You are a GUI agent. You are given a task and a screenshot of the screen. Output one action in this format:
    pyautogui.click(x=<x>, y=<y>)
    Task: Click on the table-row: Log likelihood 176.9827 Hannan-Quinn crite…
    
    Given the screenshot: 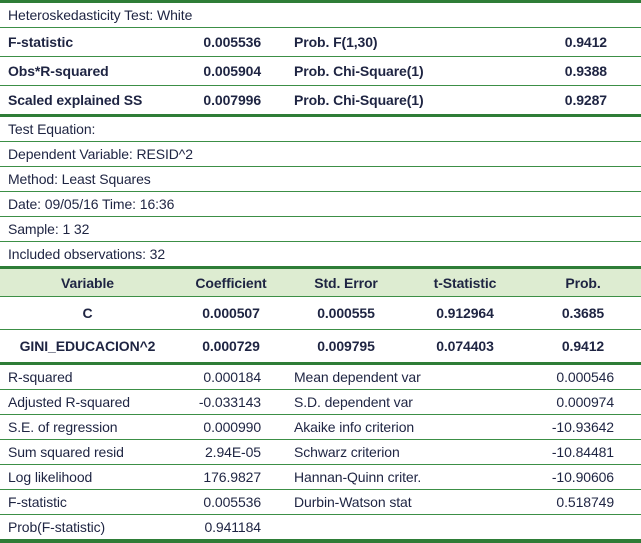 What is the action you would take?
    pyautogui.click(x=320, y=477)
    